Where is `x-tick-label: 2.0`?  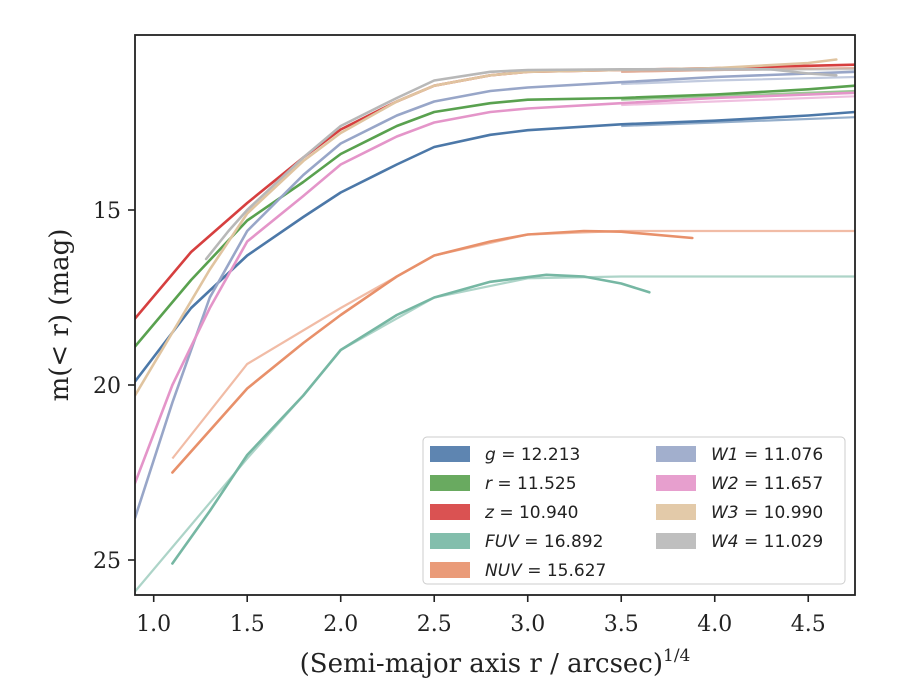
x-tick-label: 2.0 is located at coordinates (340, 624).